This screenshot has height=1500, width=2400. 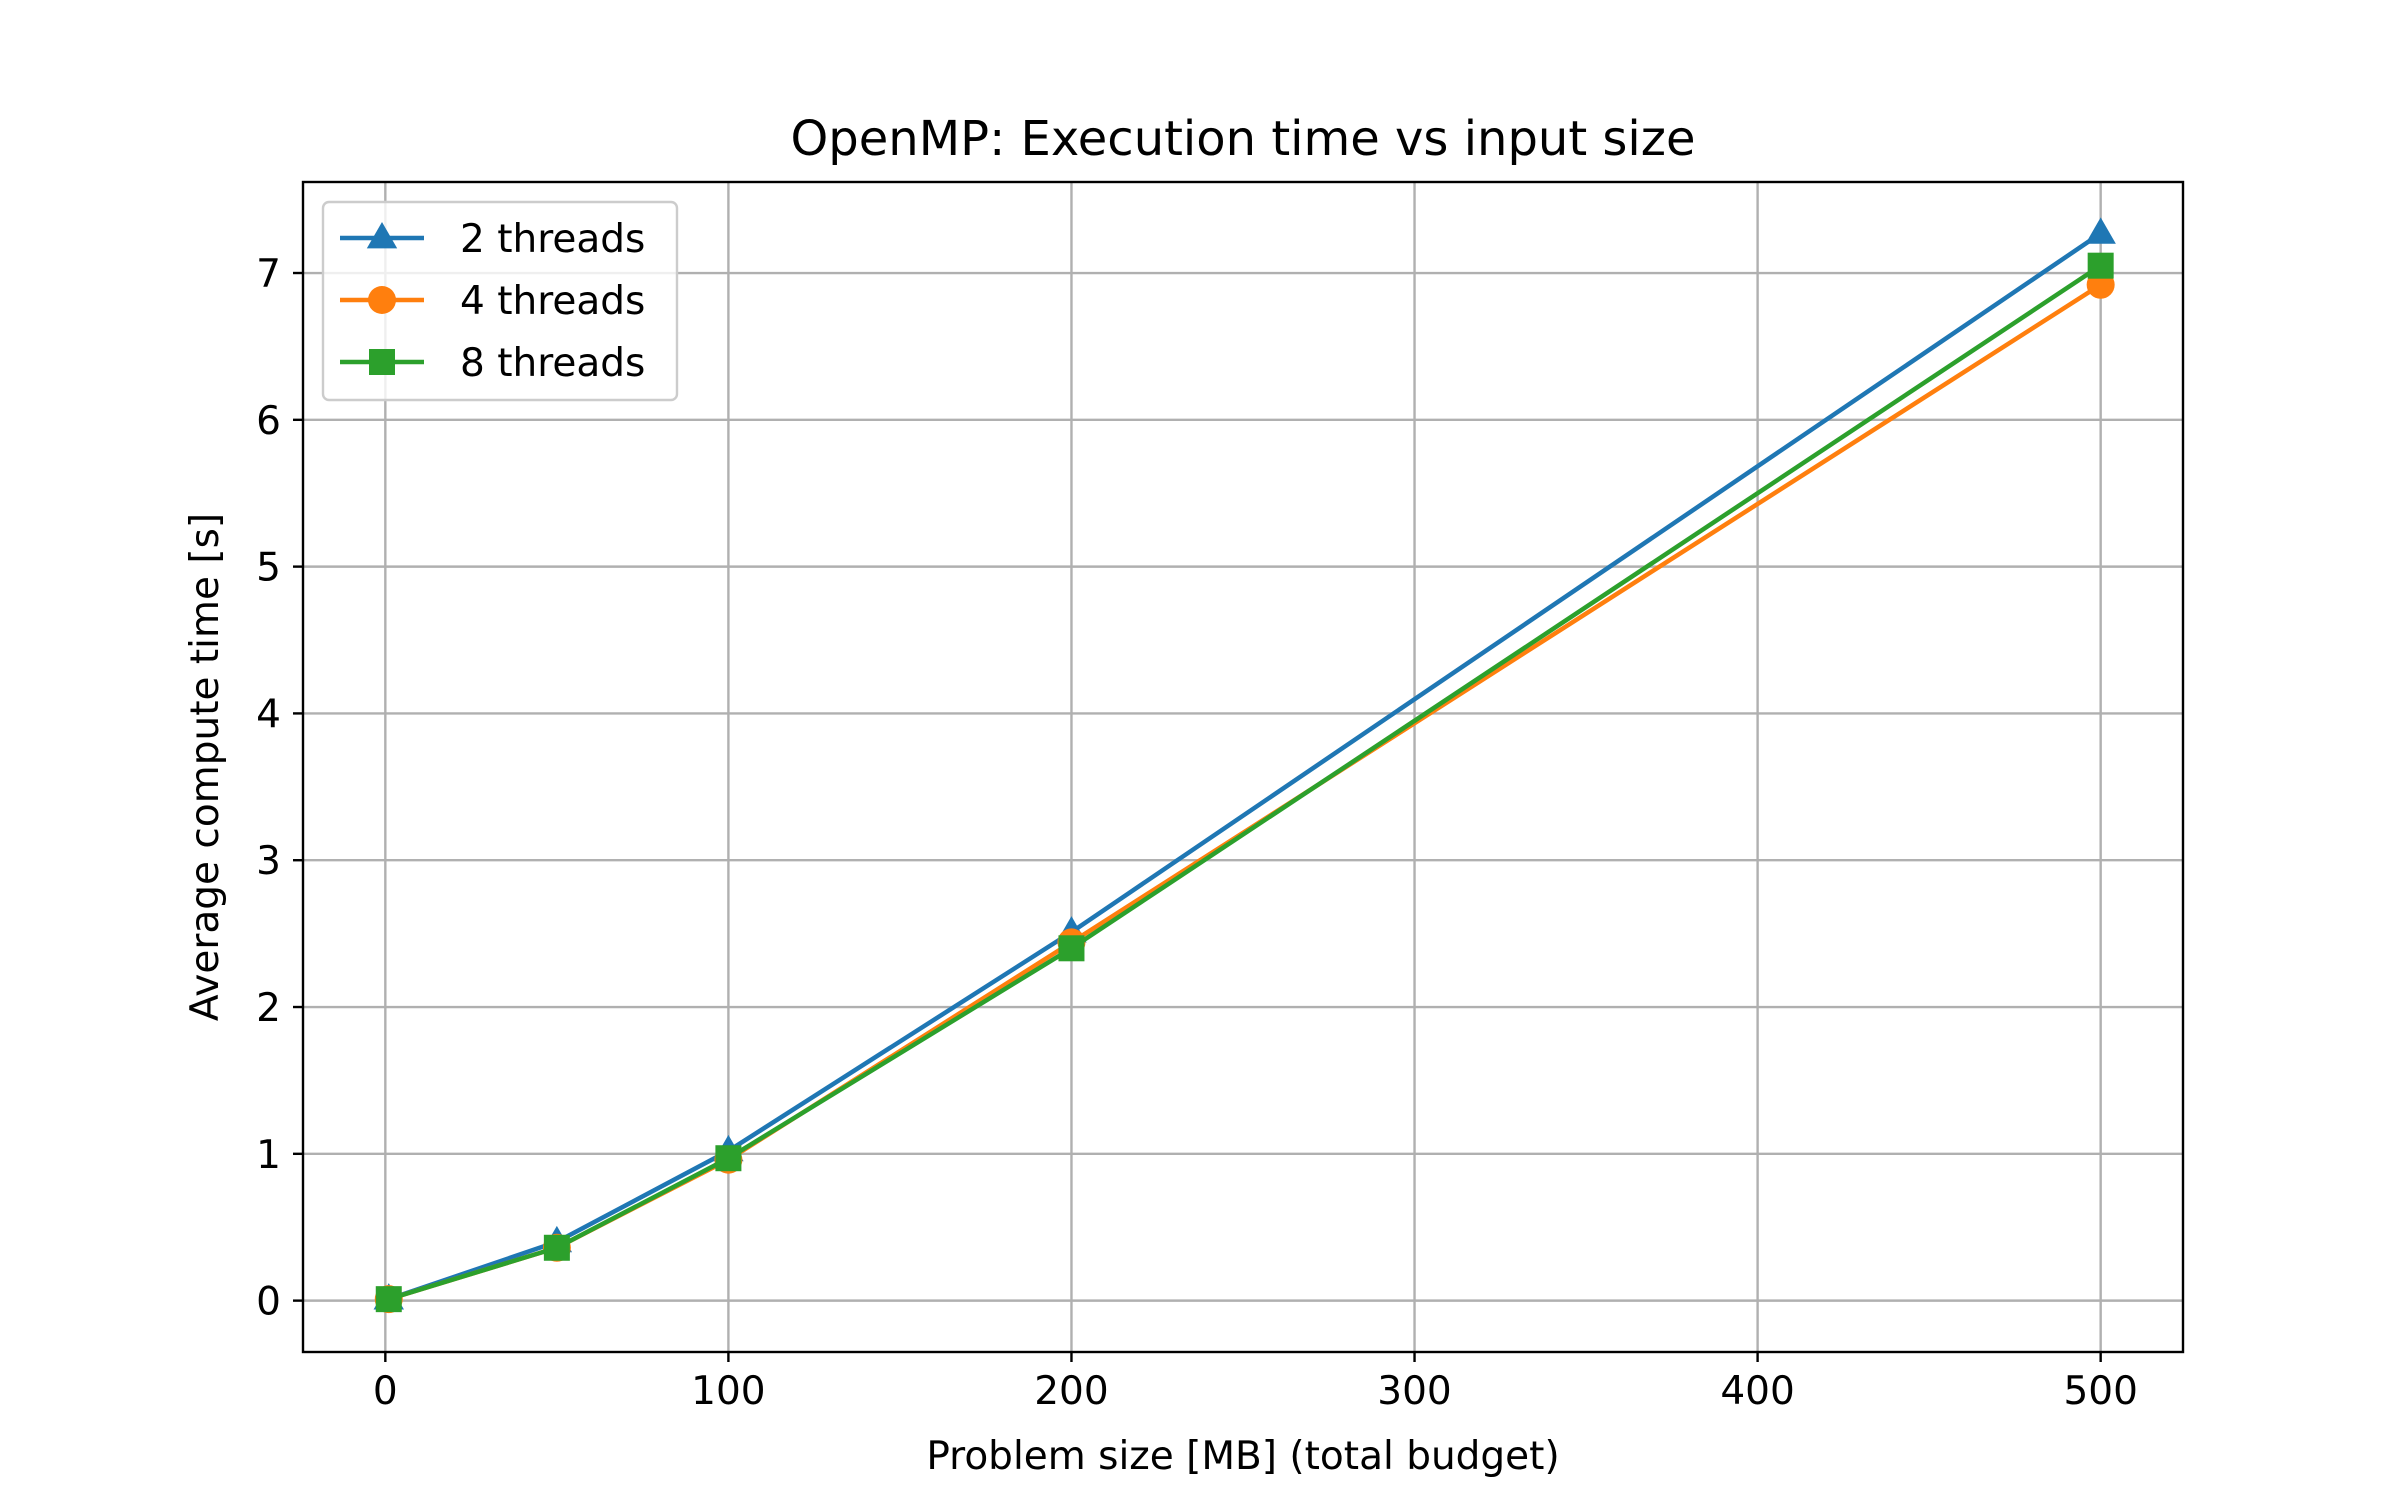 What do you see at coordinates (268, 861) in the screenshot?
I see `y-tick-label: 3` at bounding box center [268, 861].